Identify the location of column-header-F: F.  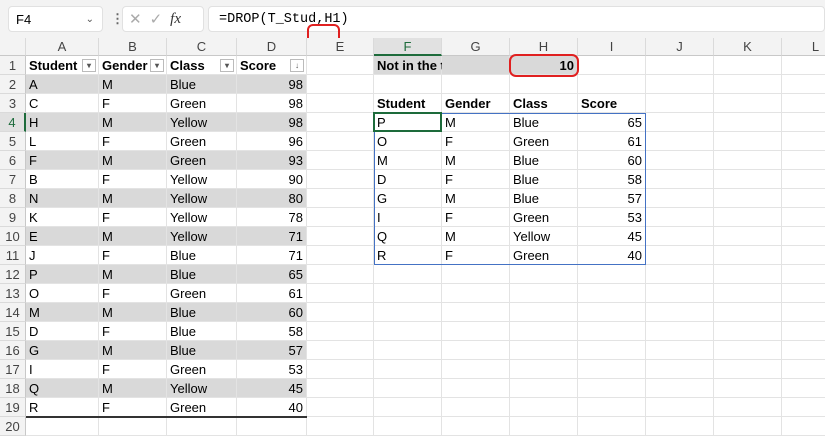
(408, 47).